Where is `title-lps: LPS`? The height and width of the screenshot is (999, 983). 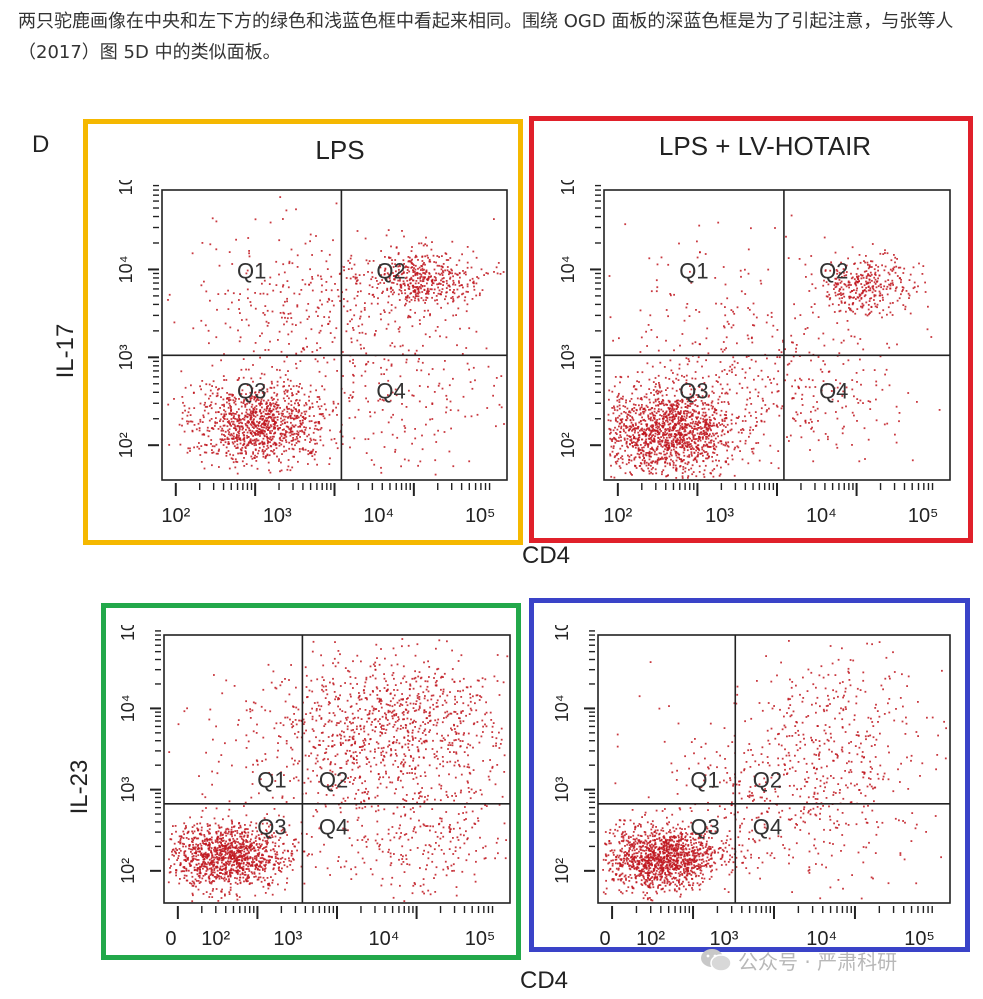 title-lps: LPS is located at coordinates (340, 150).